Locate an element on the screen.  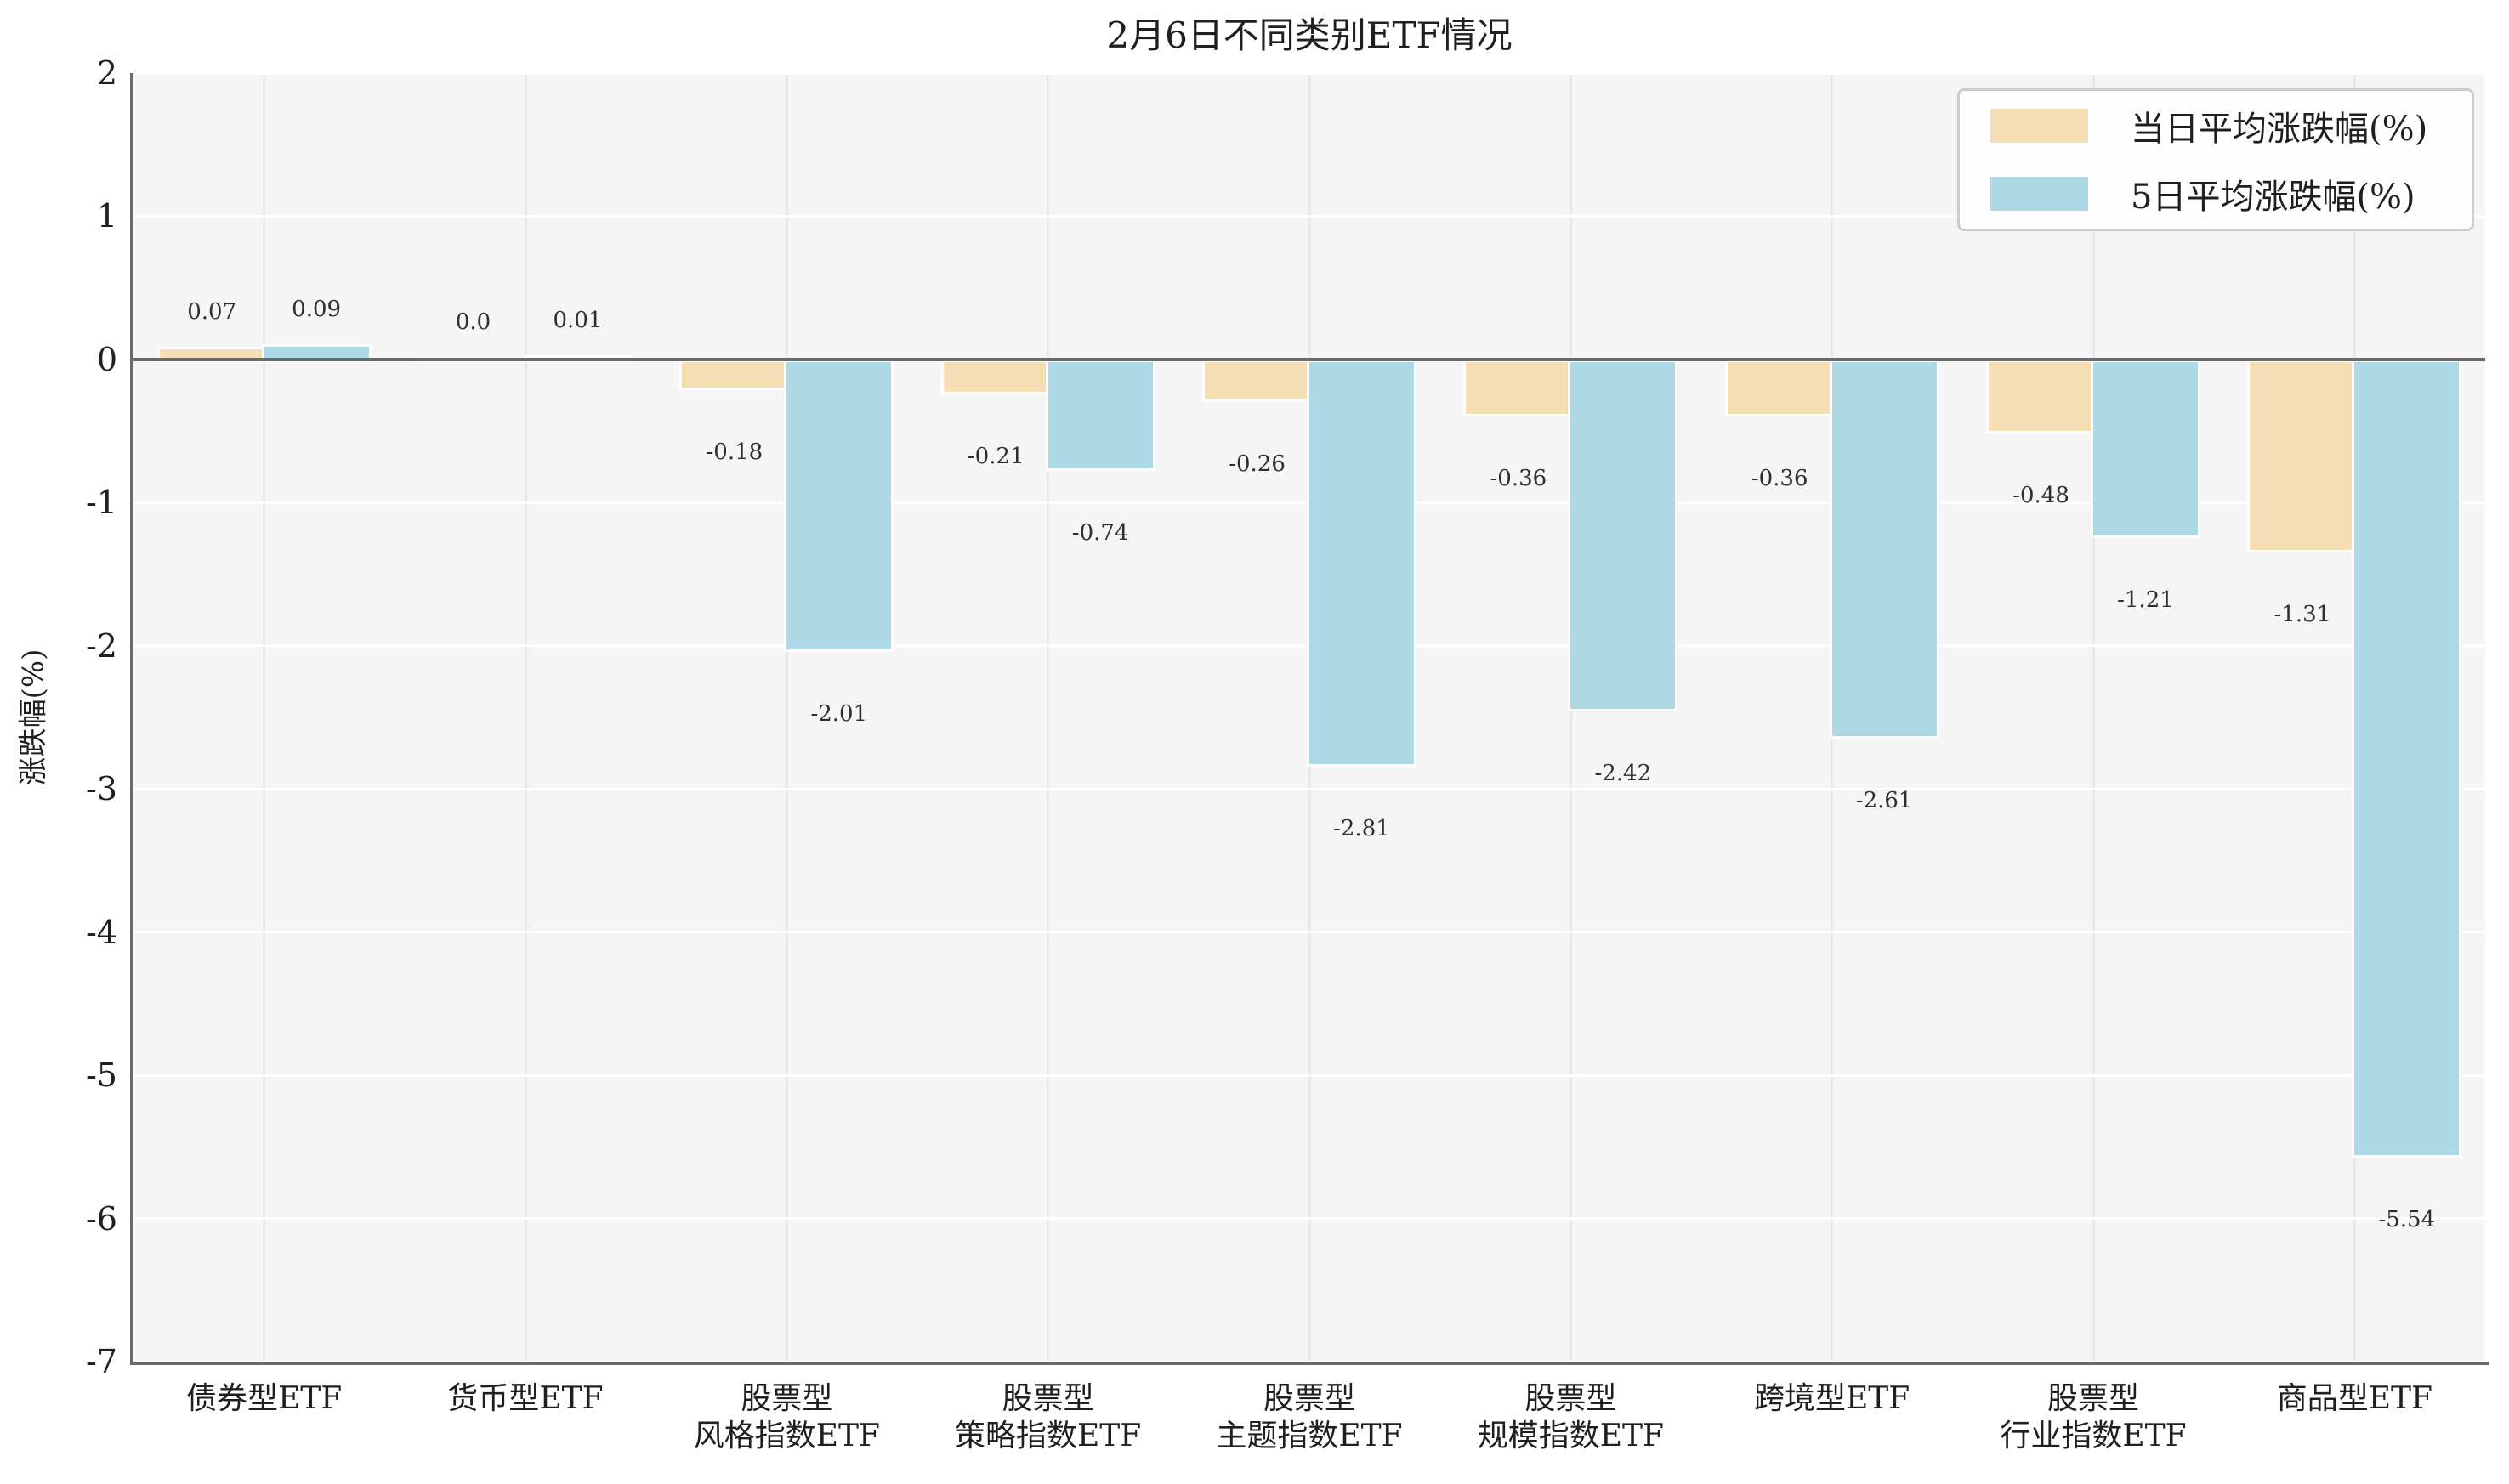
x-tick-label: 股票型 策略指数ETF is located at coordinates (1048, 1417).